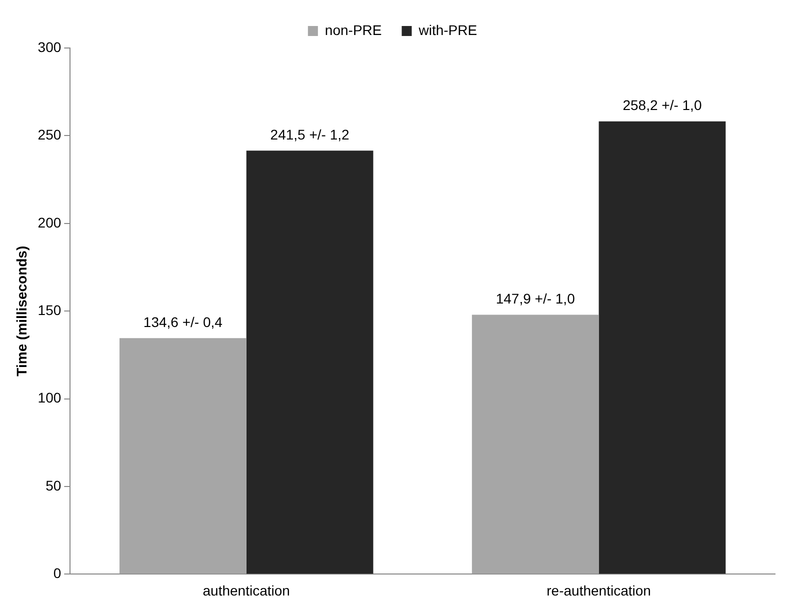  Describe the element at coordinates (50, 398) in the screenshot. I see `y-tick-label: 100` at that location.